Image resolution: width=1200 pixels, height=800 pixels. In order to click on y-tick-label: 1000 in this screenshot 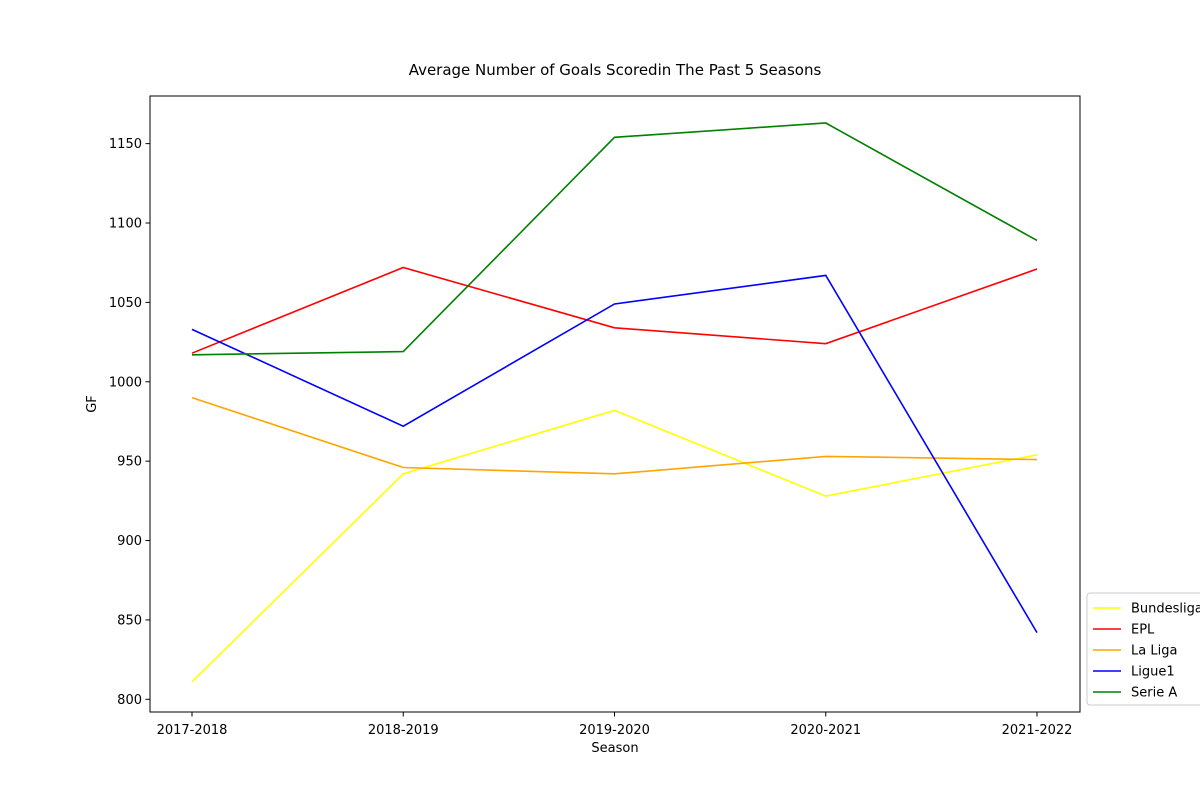, I will do `click(125, 382)`.